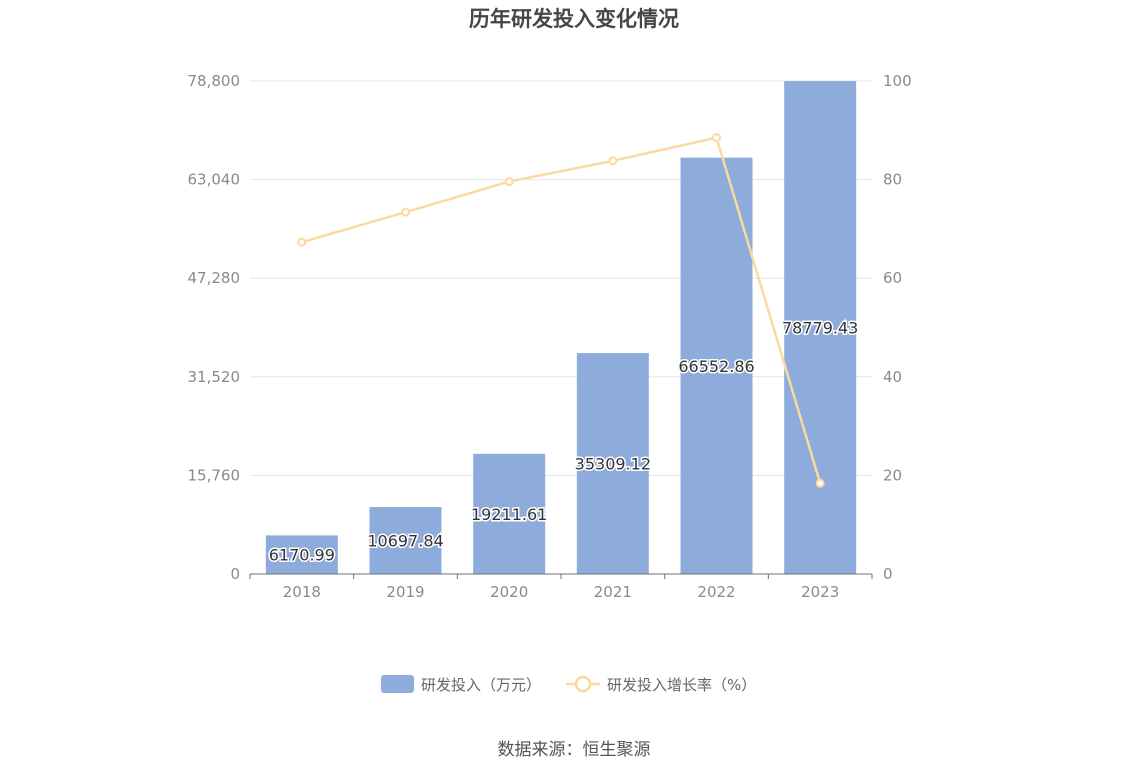  I want to click on bar-value-label: 6170.99, so click(302, 555).